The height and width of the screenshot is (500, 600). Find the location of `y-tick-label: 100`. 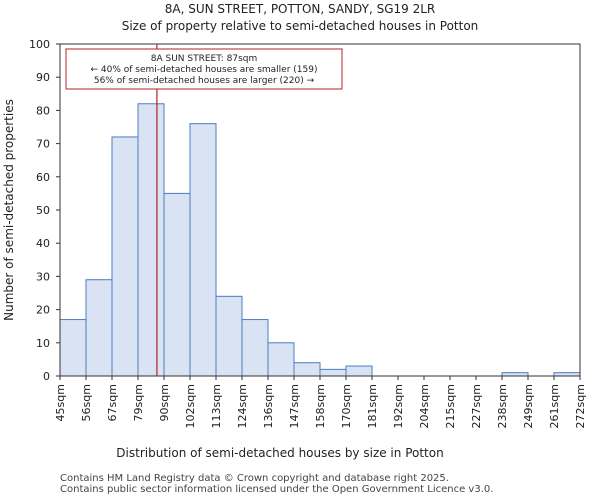

y-tick-label: 100 is located at coordinates (39, 44).